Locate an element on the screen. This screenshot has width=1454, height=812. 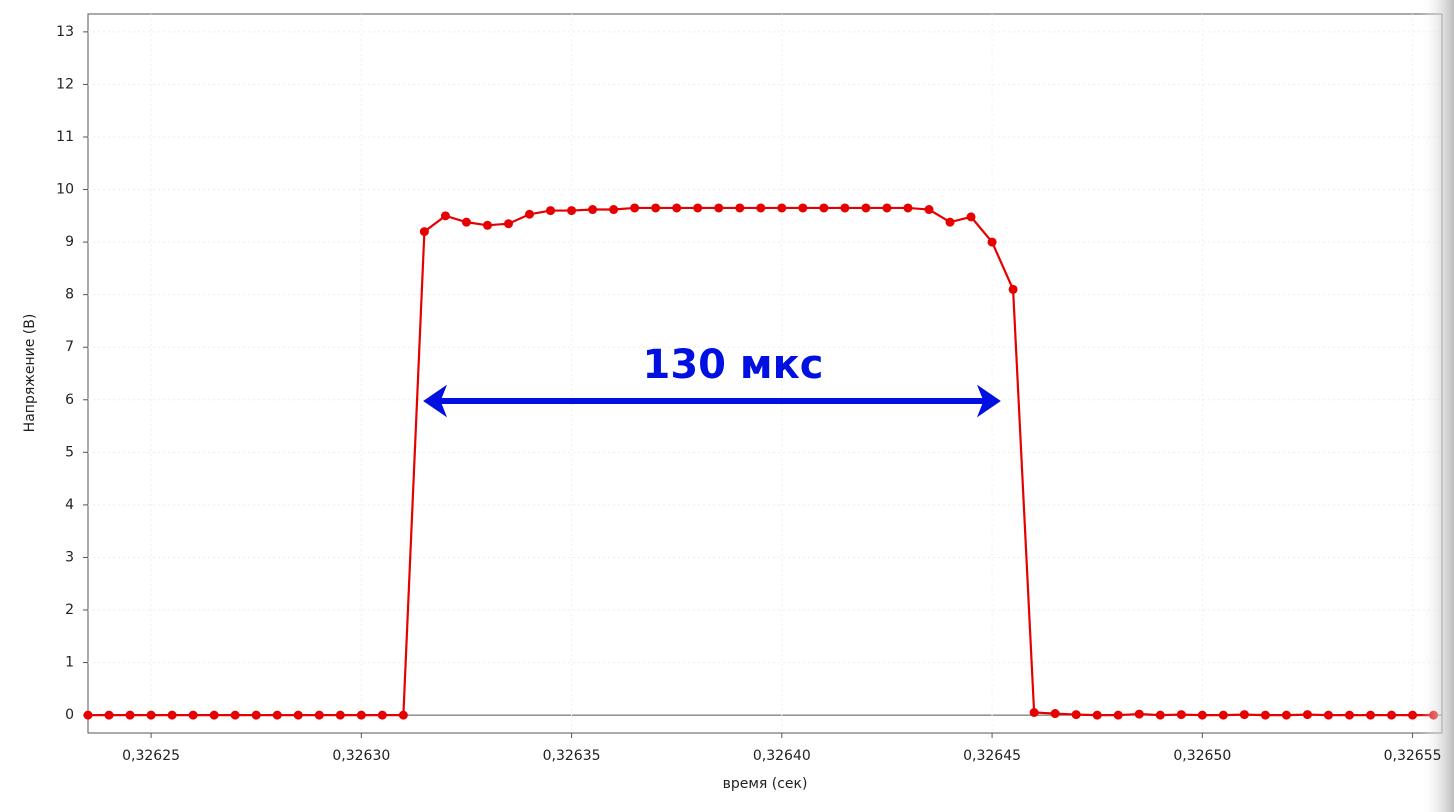
x-tick-label: 0,32635 is located at coordinates (572, 756).